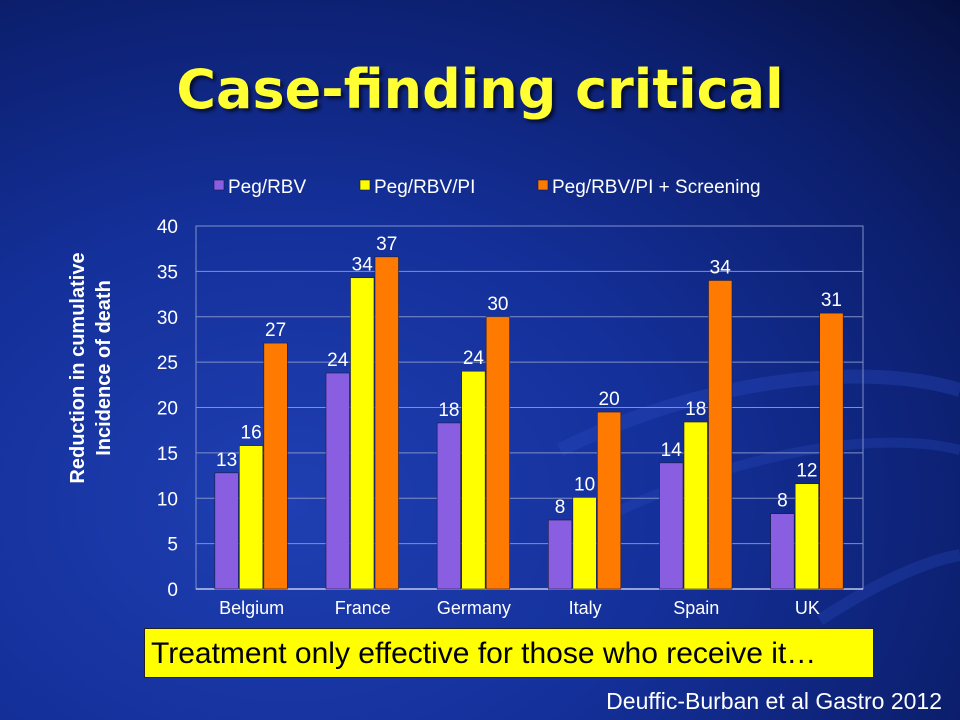 The width and height of the screenshot is (960, 720). What do you see at coordinates (807, 608) in the screenshot?
I see `x-tick-label: UK` at bounding box center [807, 608].